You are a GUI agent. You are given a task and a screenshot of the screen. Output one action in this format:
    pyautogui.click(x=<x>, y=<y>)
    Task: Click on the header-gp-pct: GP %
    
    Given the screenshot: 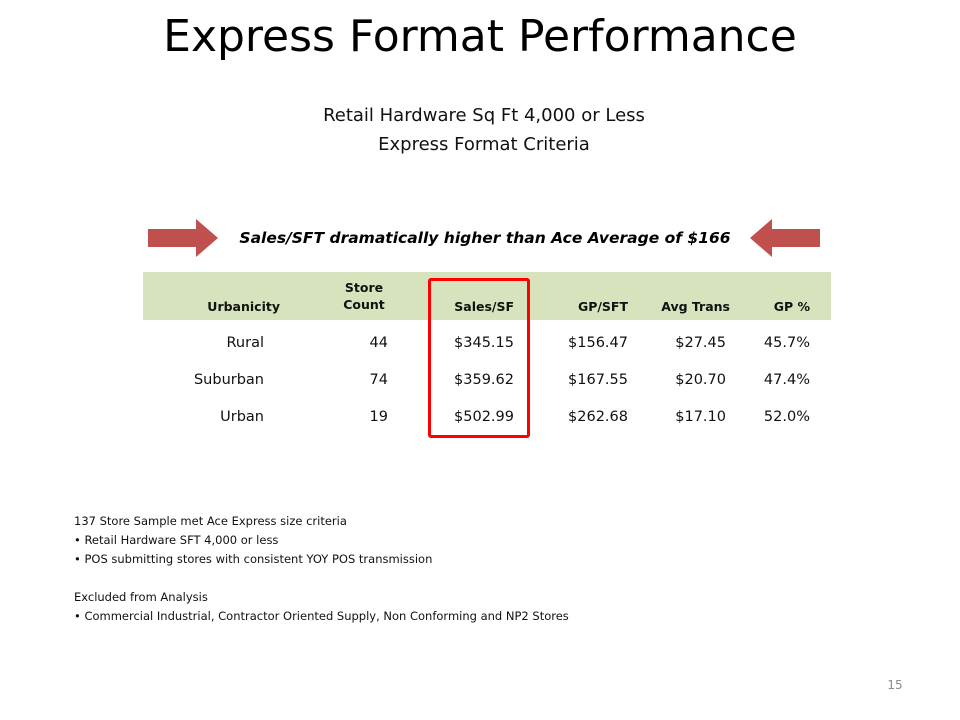 What is the action you would take?
    pyautogui.click(x=791, y=306)
    